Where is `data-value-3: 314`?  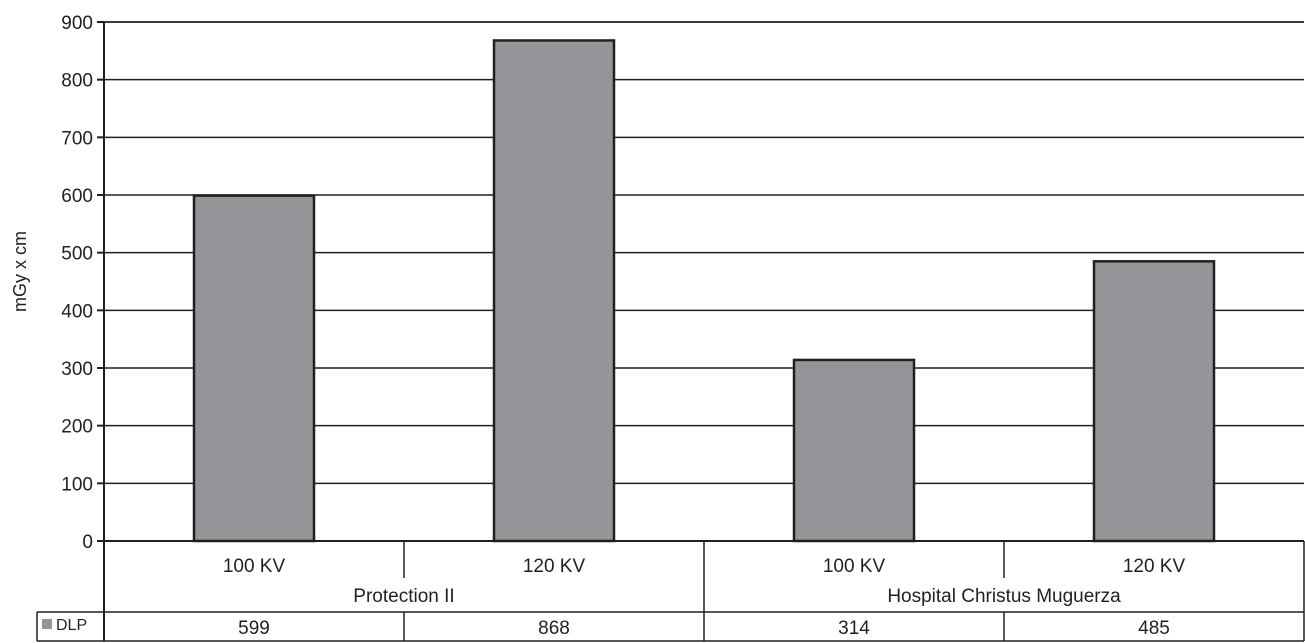
data-value-3: 314 is located at coordinates (854, 628).